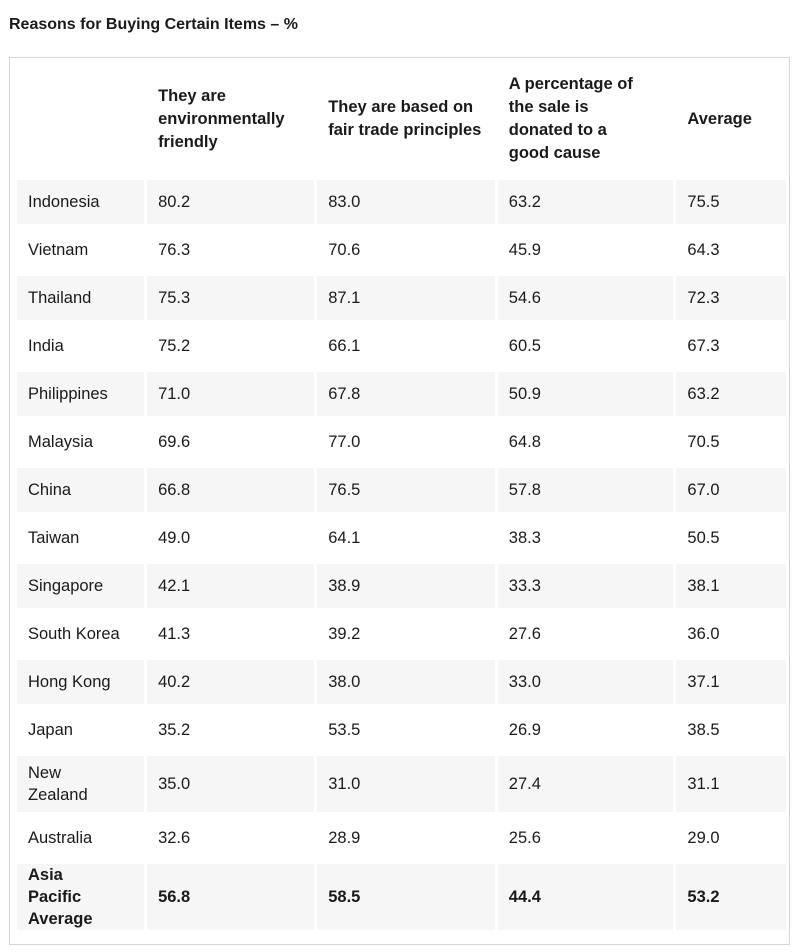 This screenshot has width=800, height=952. What do you see at coordinates (585, 490) in the screenshot?
I see `donated-cell: 57.8` at bounding box center [585, 490].